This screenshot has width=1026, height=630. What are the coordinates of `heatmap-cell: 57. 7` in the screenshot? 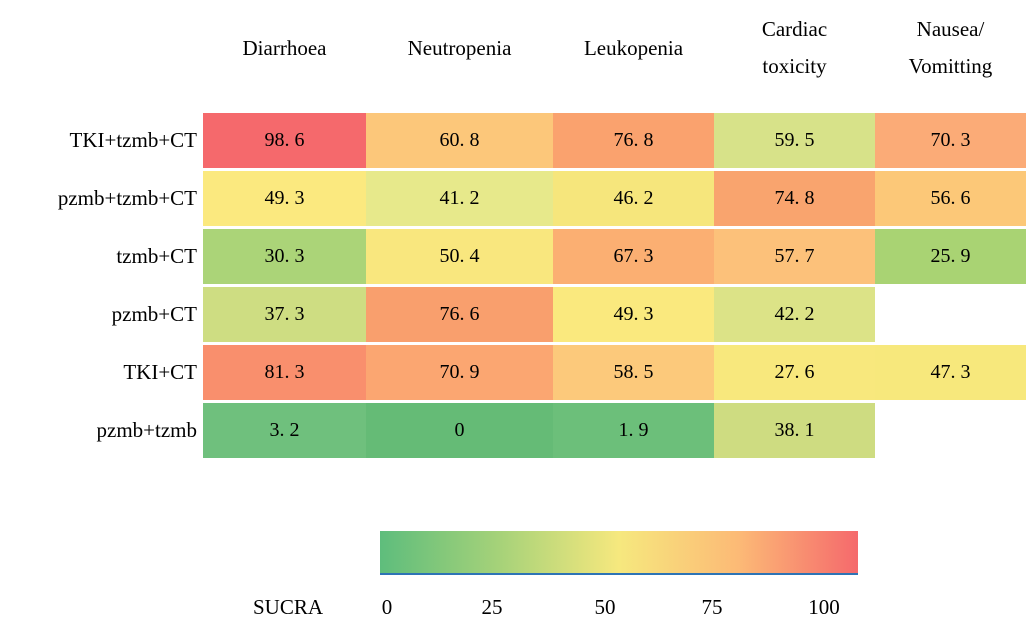 It's located at (794, 256).